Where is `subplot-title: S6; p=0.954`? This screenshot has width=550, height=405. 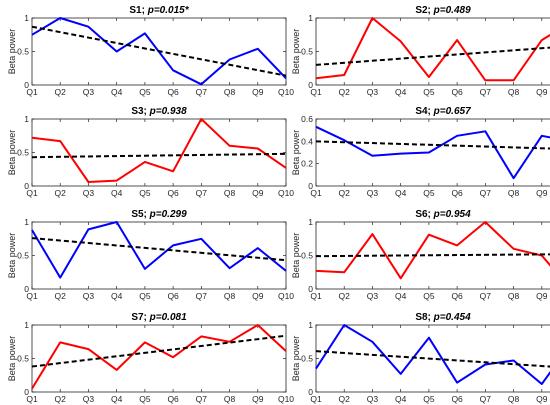 subplot-title: S6; p=0.954 is located at coordinates (443, 214).